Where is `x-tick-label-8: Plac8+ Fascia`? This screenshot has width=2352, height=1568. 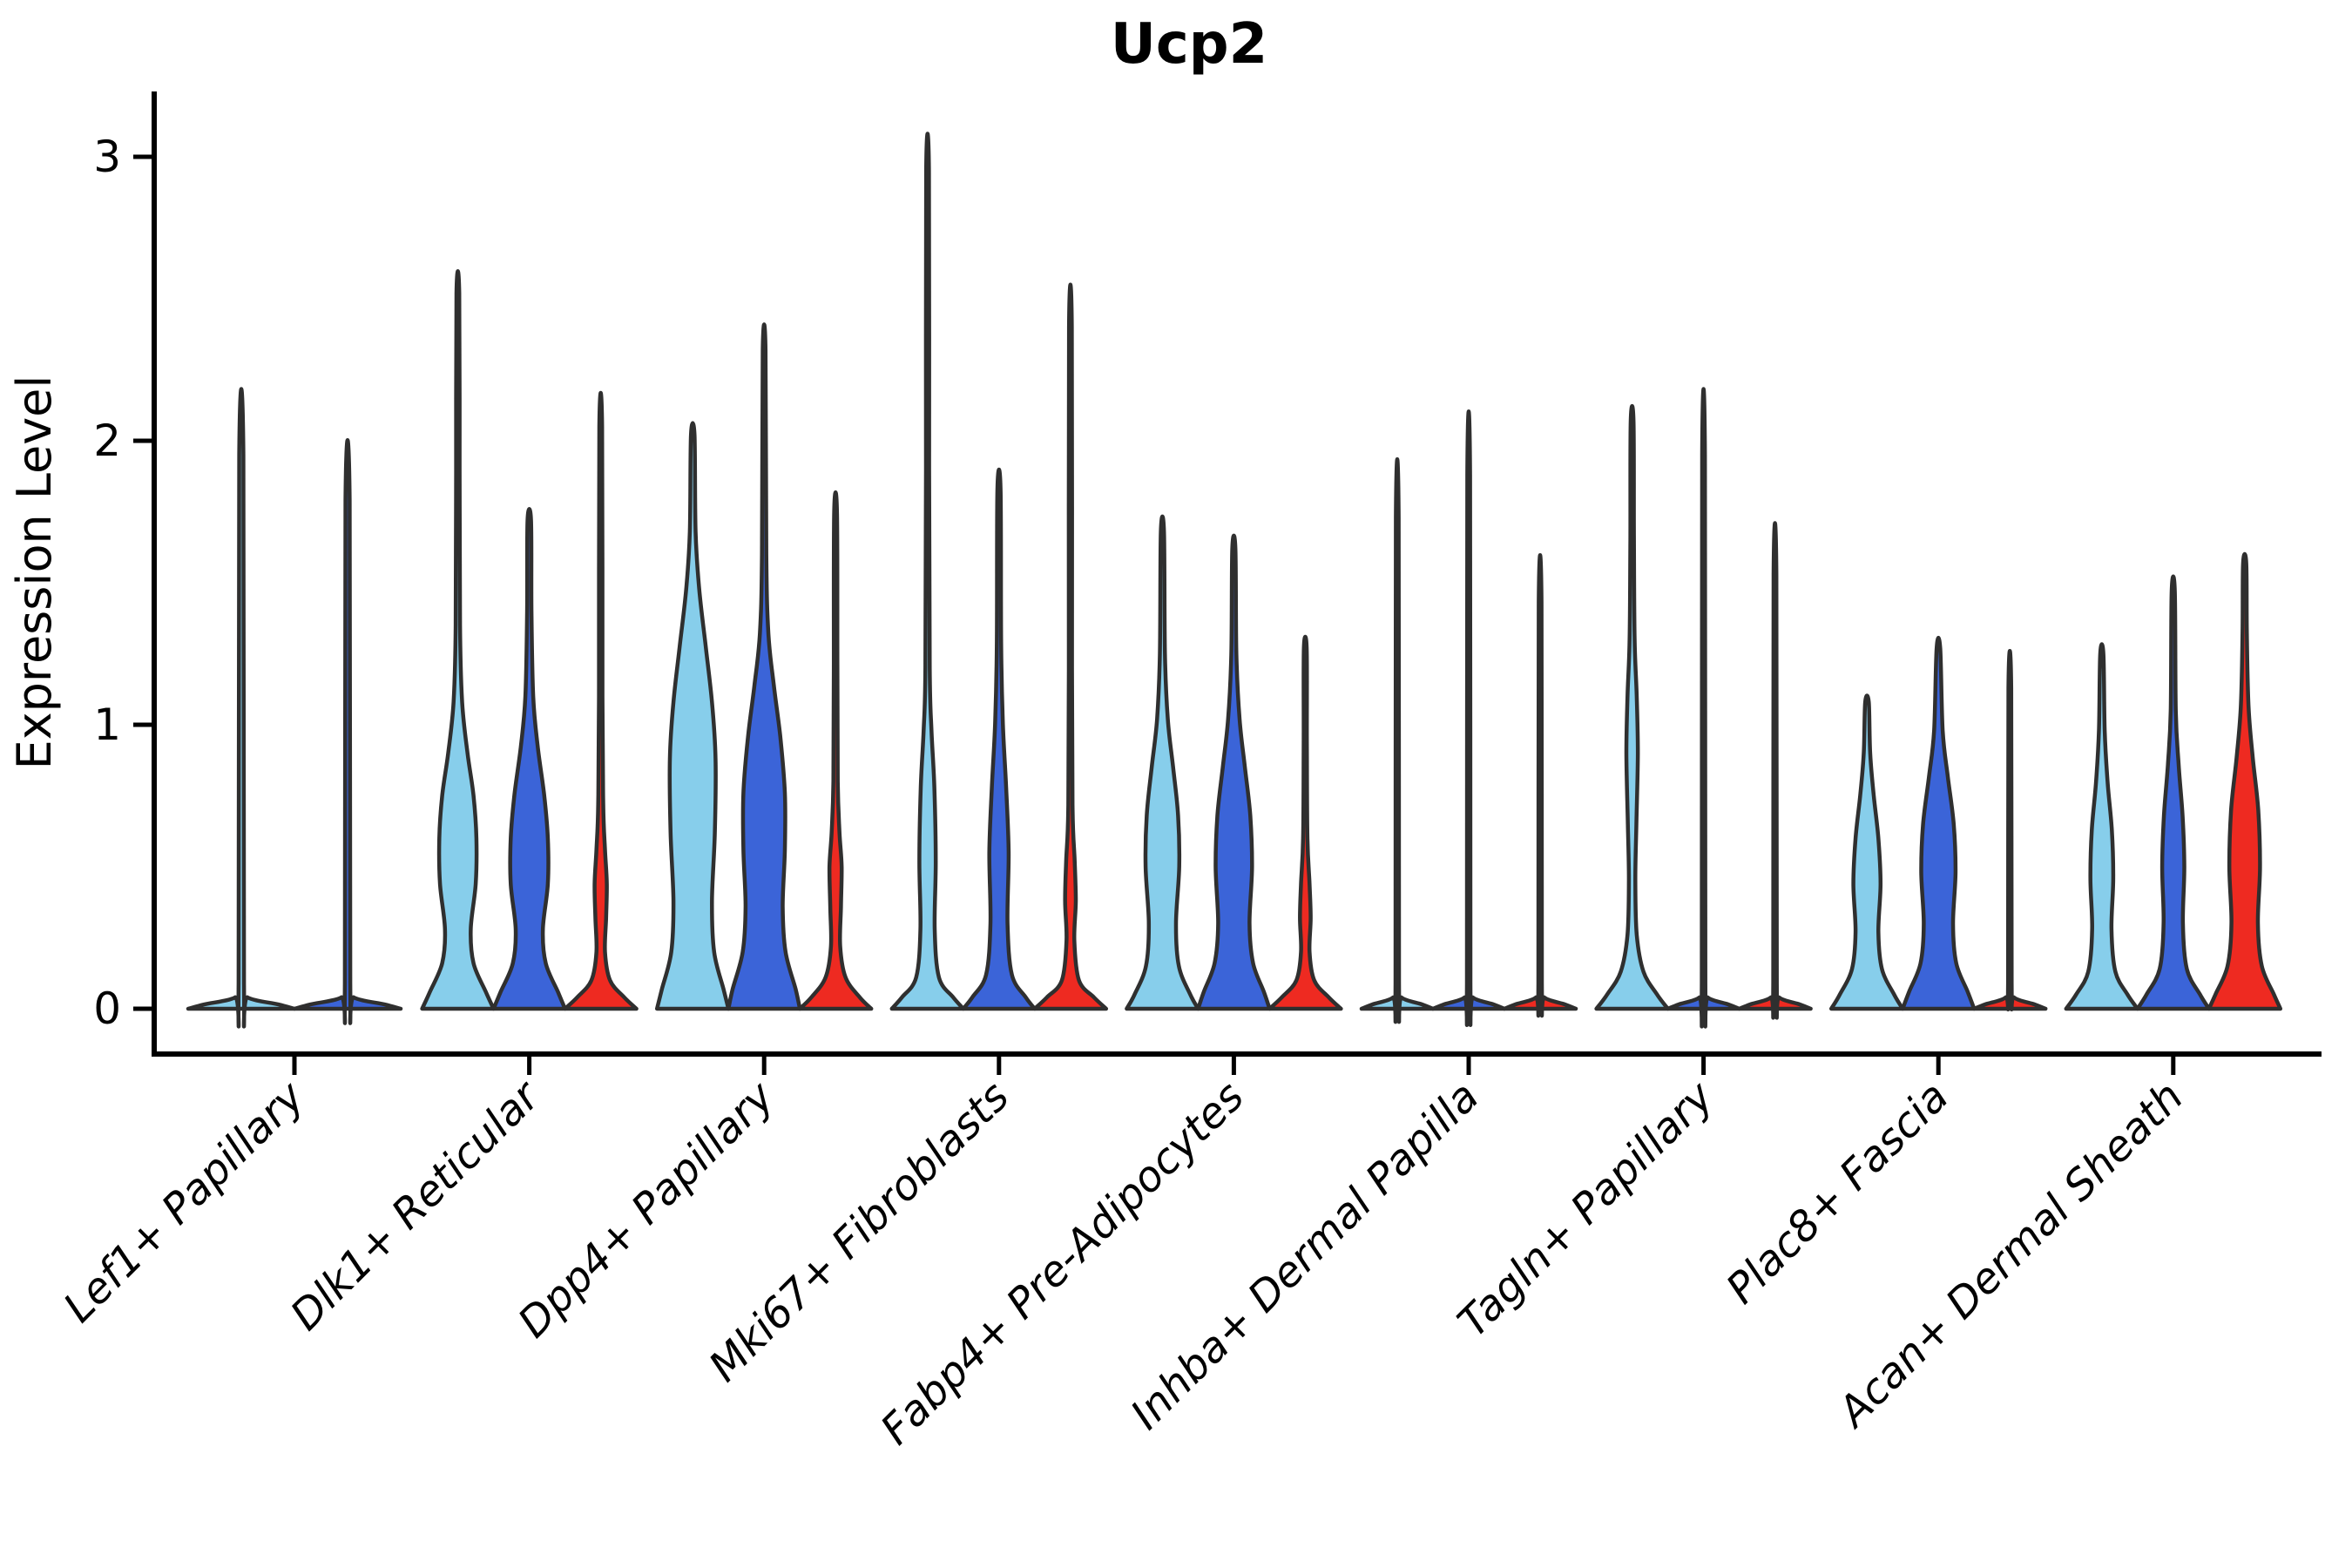 x-tick-label-8: Plac8+ Fascia is located at coordinates (1837, 1193).